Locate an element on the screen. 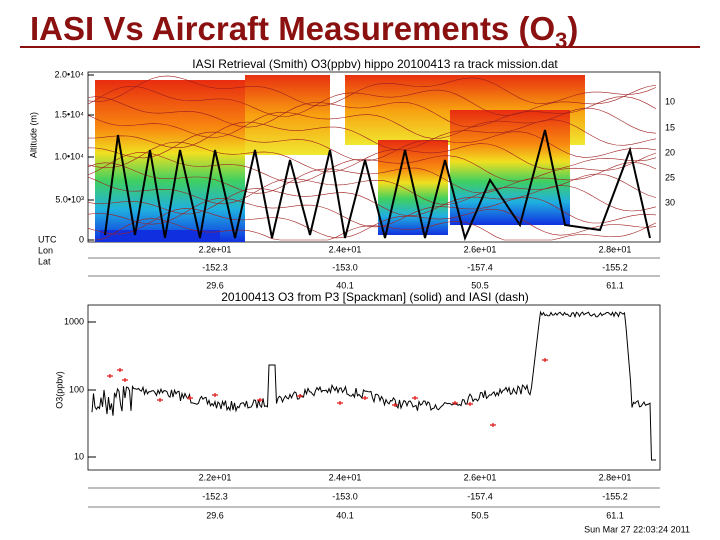 The width and height of the screenshot is (720, 540). y-tick-label: 0 is located at coordinates (81, 239).